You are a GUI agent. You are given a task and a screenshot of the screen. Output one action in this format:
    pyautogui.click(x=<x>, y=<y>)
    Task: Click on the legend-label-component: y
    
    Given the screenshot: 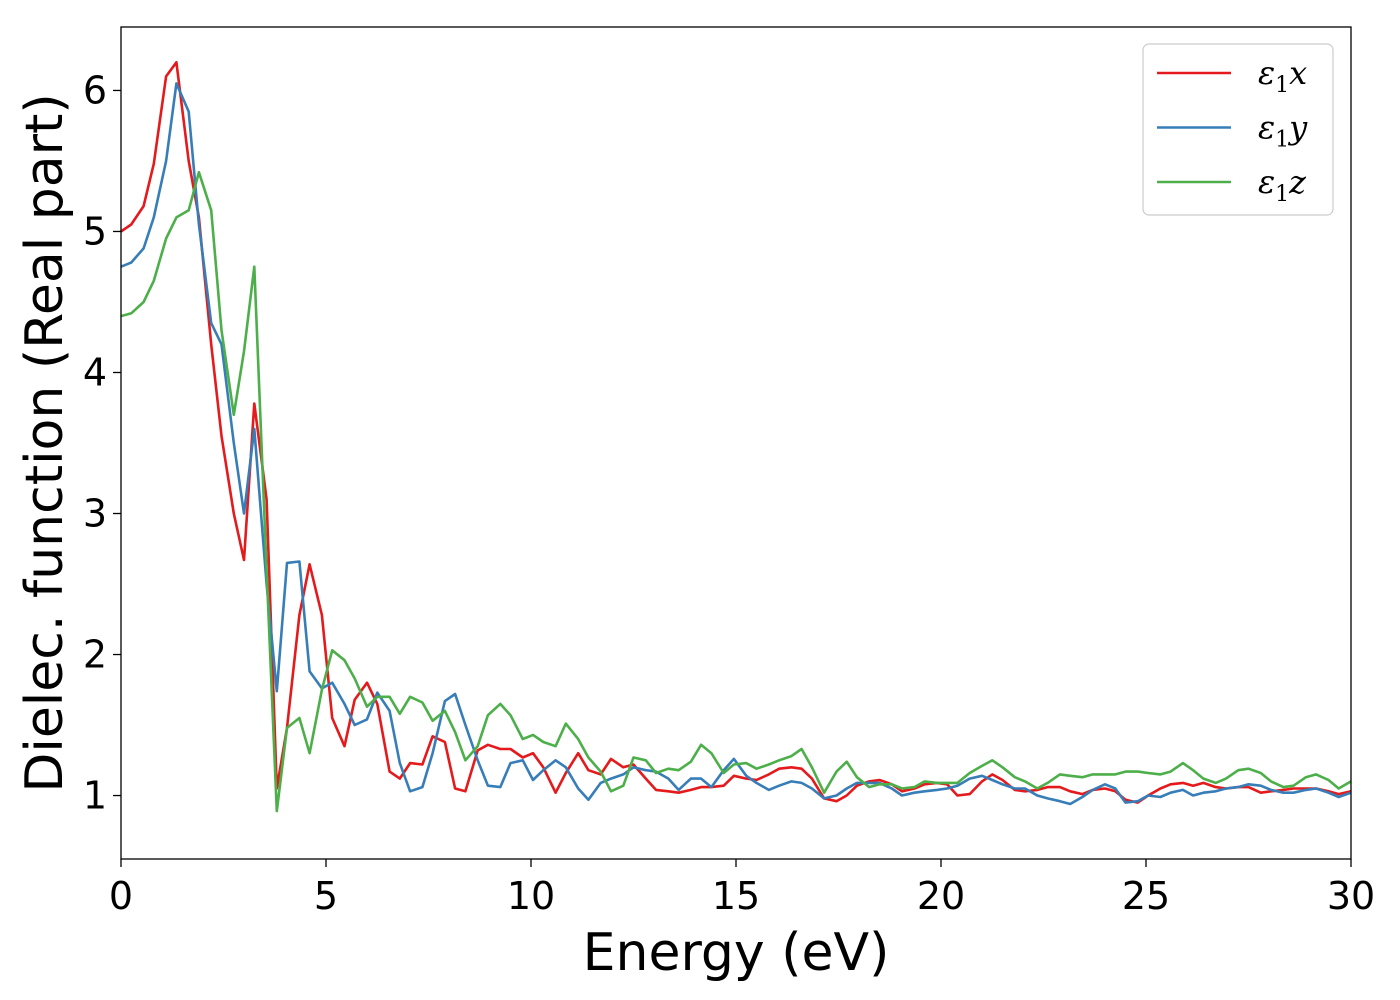 What is the action you would take?
    pyautogui.click(x=1297, y=128)
    